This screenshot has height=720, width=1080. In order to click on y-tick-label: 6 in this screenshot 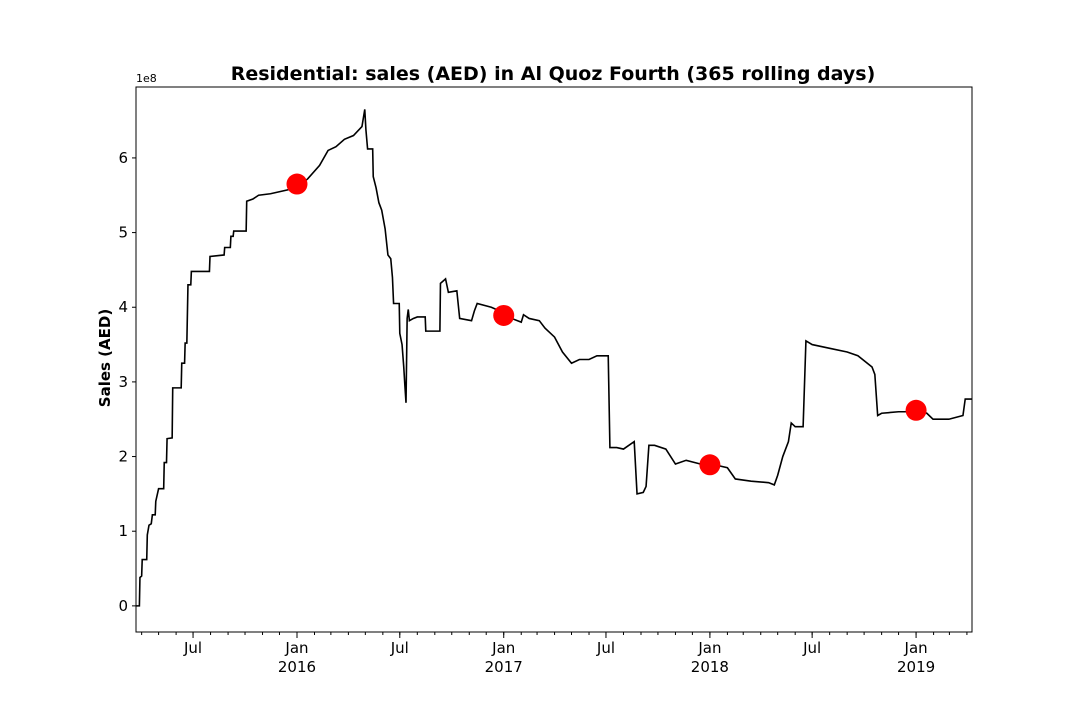, I will do `click(123, 158)`.